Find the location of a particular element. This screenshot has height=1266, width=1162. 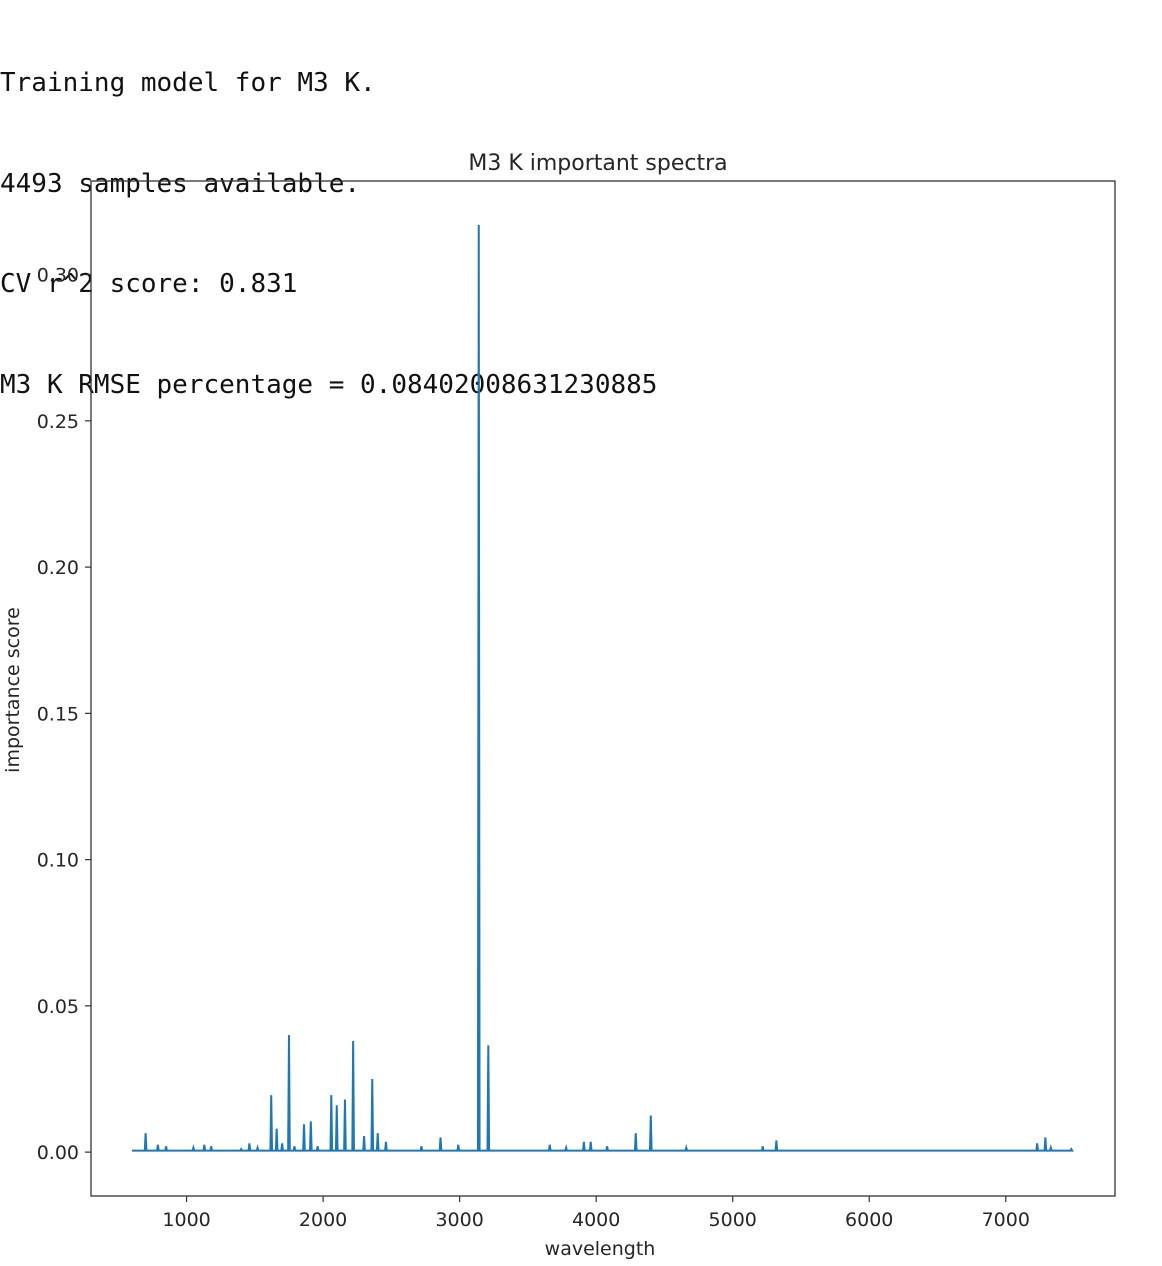

x-tick-label: 6000 is located at coordinates (869, 1220).